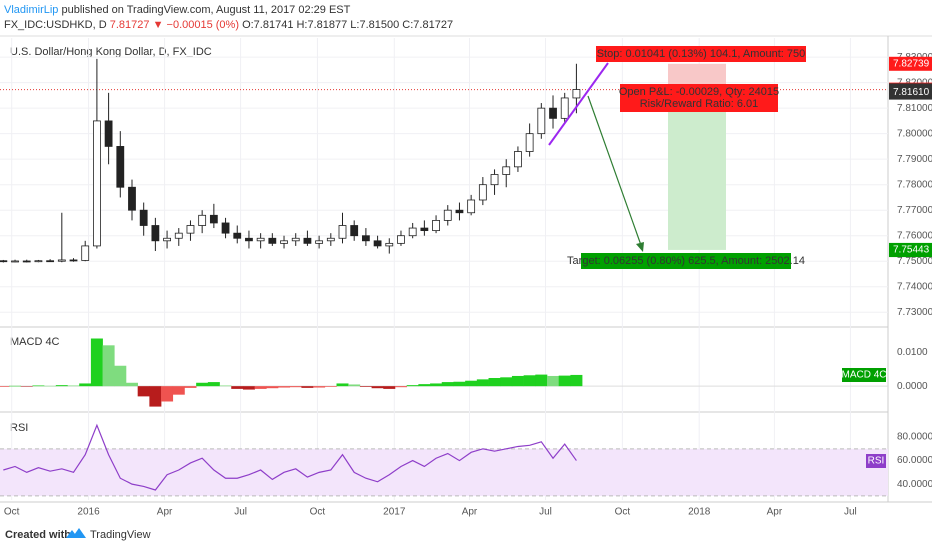 The width and height of the screenshot is (932, 550). Describe the element at coordinates (912, 352) in the screenshot. I see `macd-tick-label: 0.0100` at that location.